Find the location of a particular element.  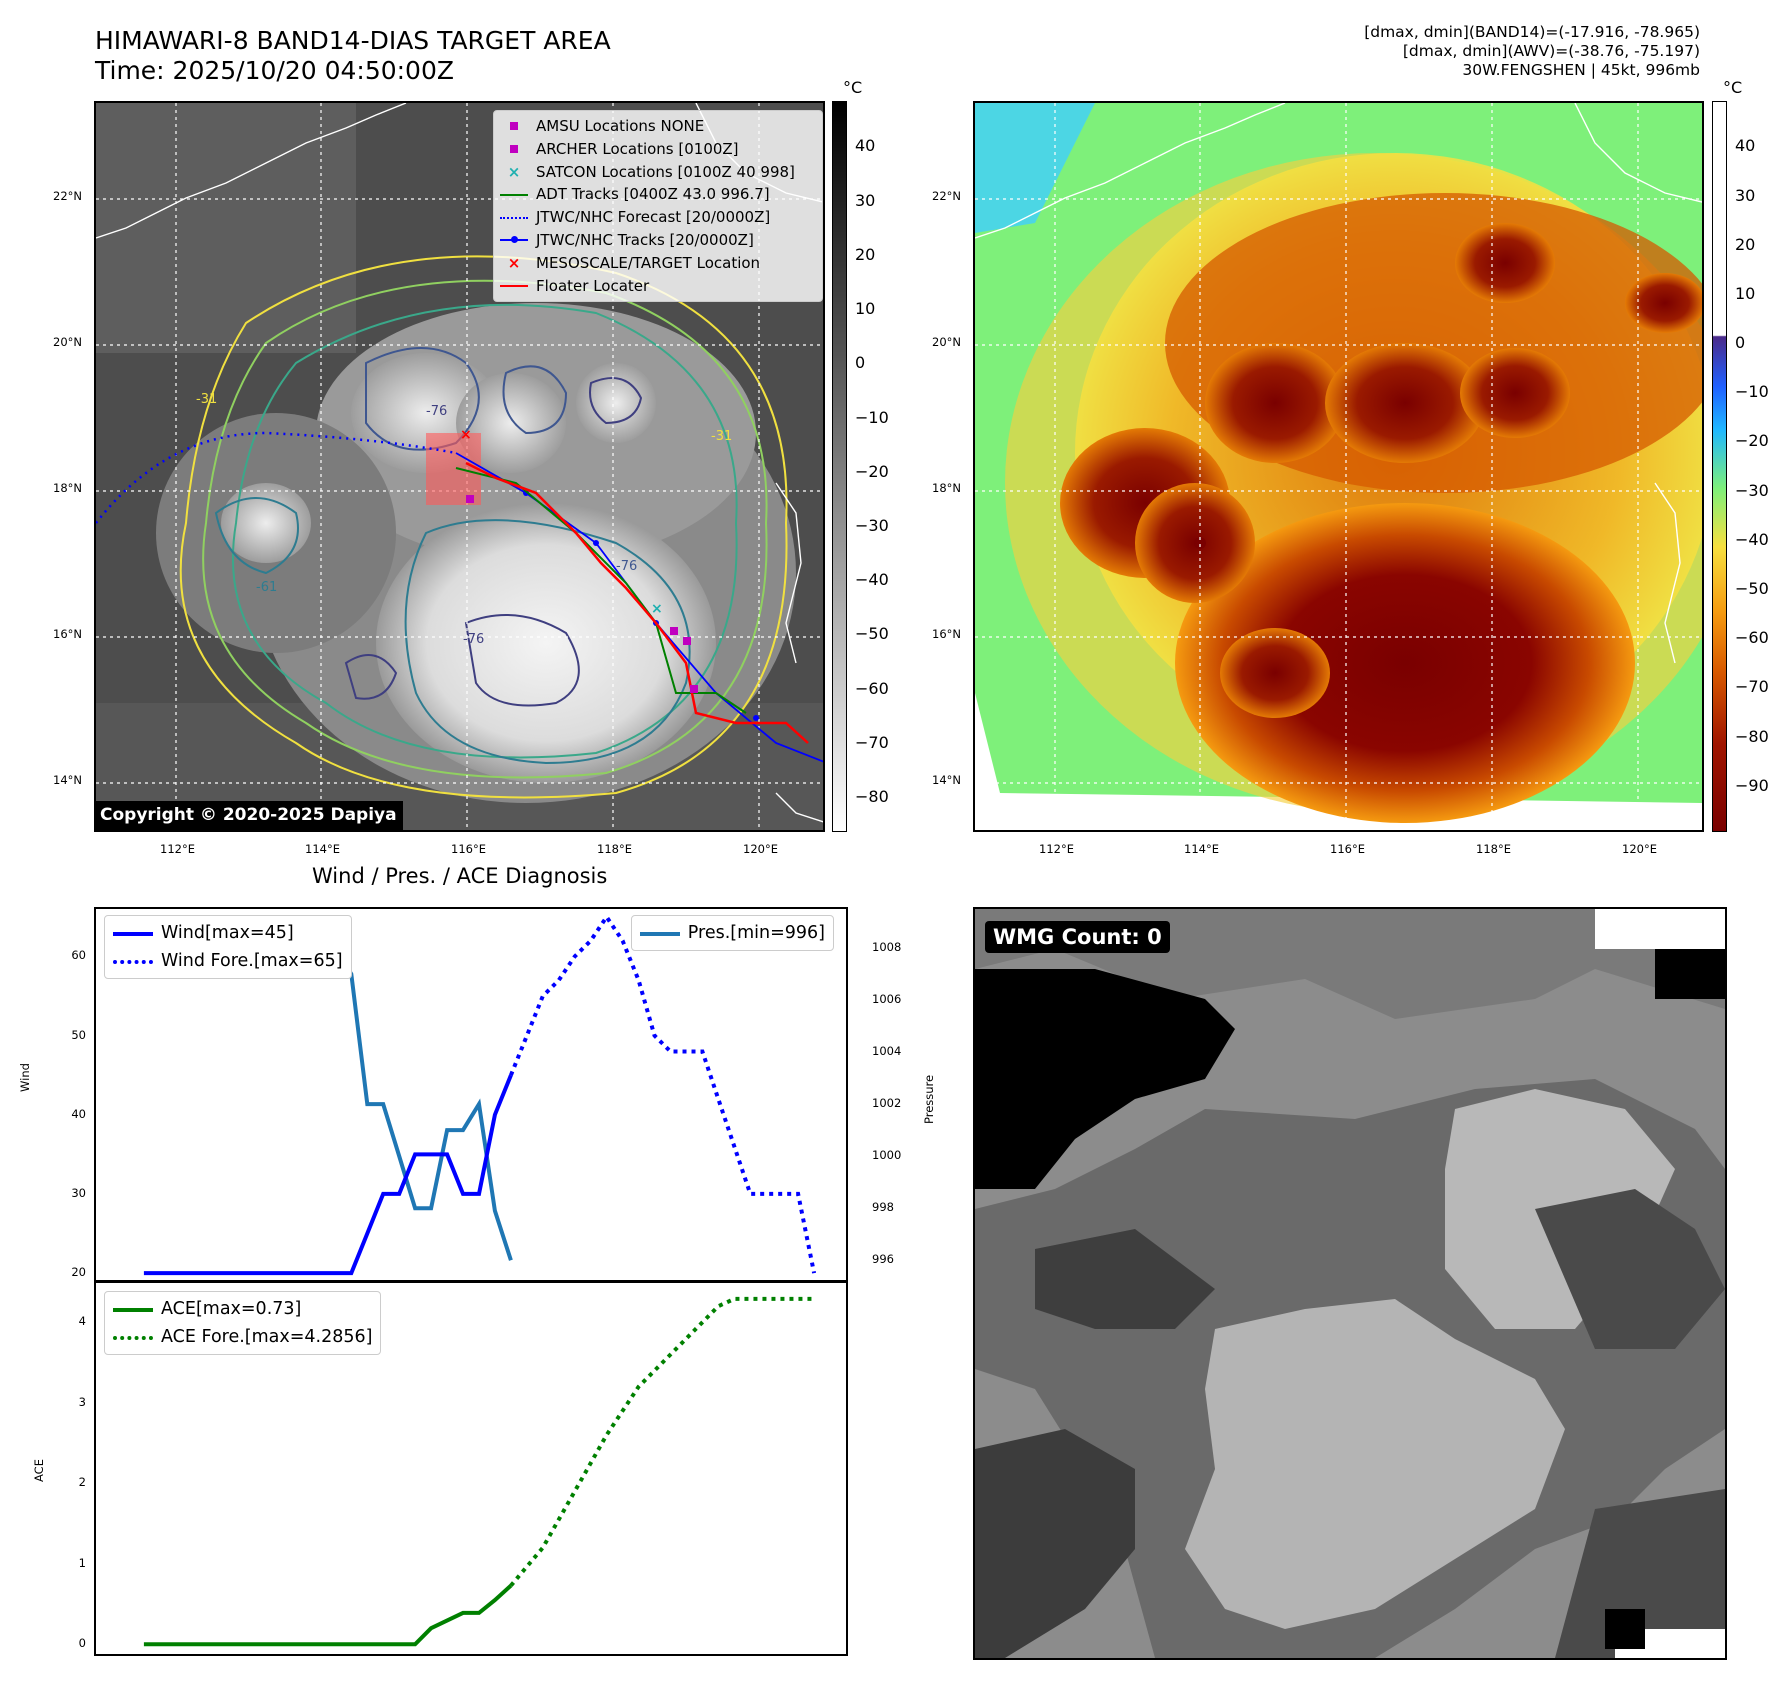

lon-tick: 118°E is located at coordinates (614, 849).